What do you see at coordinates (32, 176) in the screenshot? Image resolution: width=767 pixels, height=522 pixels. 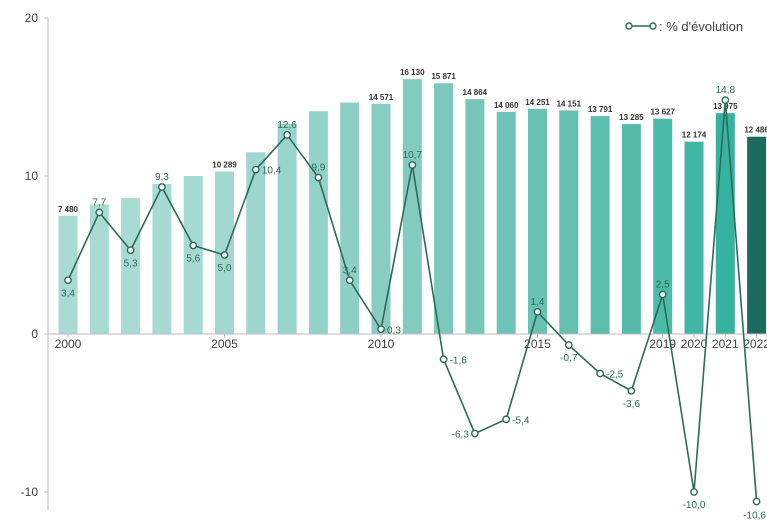 I see `y-tick-label: 10` at bounding box center [32, 176].